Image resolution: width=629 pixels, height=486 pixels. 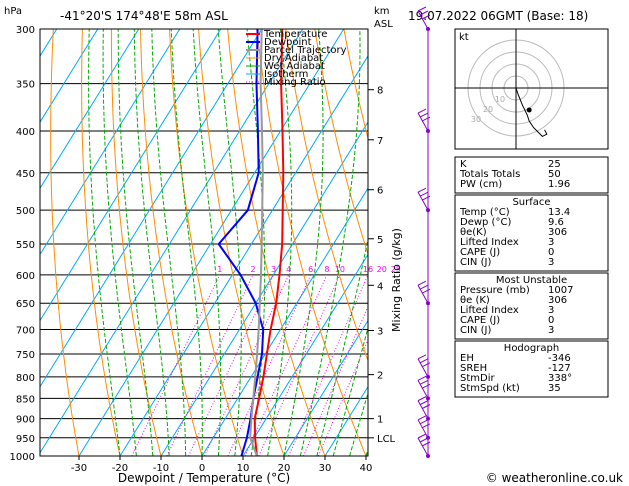 I want to click on indices-hodograph-row-label: EH, so click(x=467, y=358).